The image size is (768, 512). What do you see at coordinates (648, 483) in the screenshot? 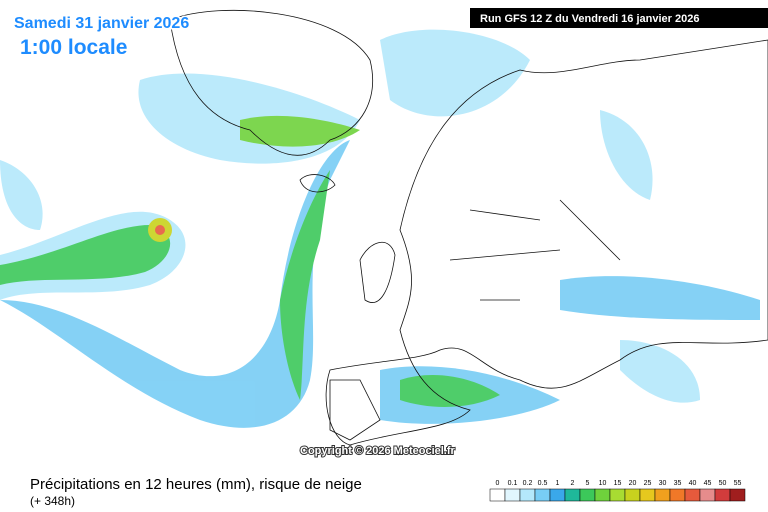
I see `legend-label: 25` at bounding box center [648, 483].